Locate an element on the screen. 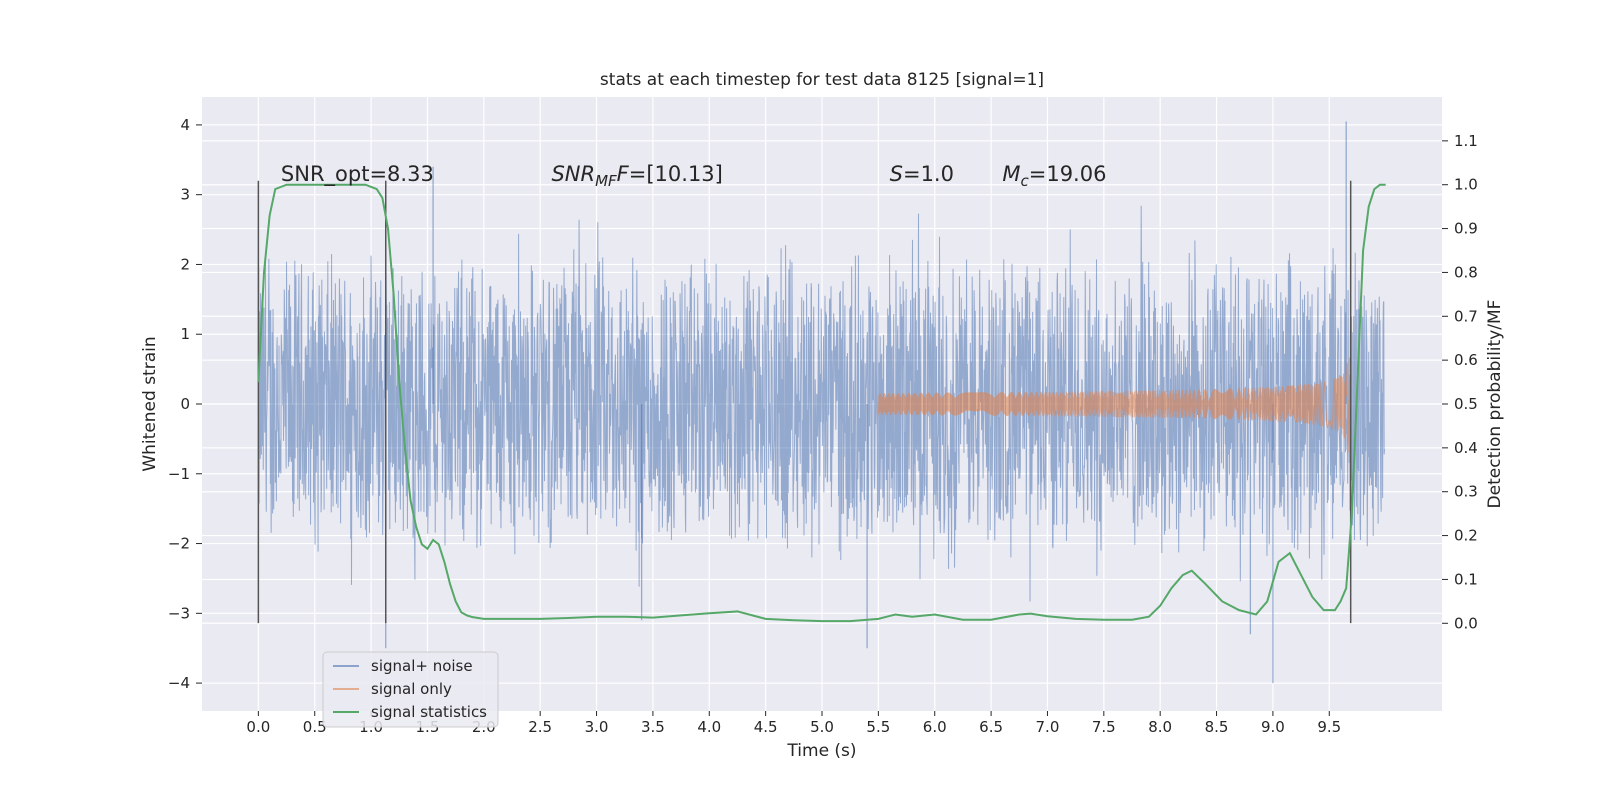 The height and width of the screenshot is (804, 1600). x-tick-label-5: 2.5 is located at coordinates (540, 727).